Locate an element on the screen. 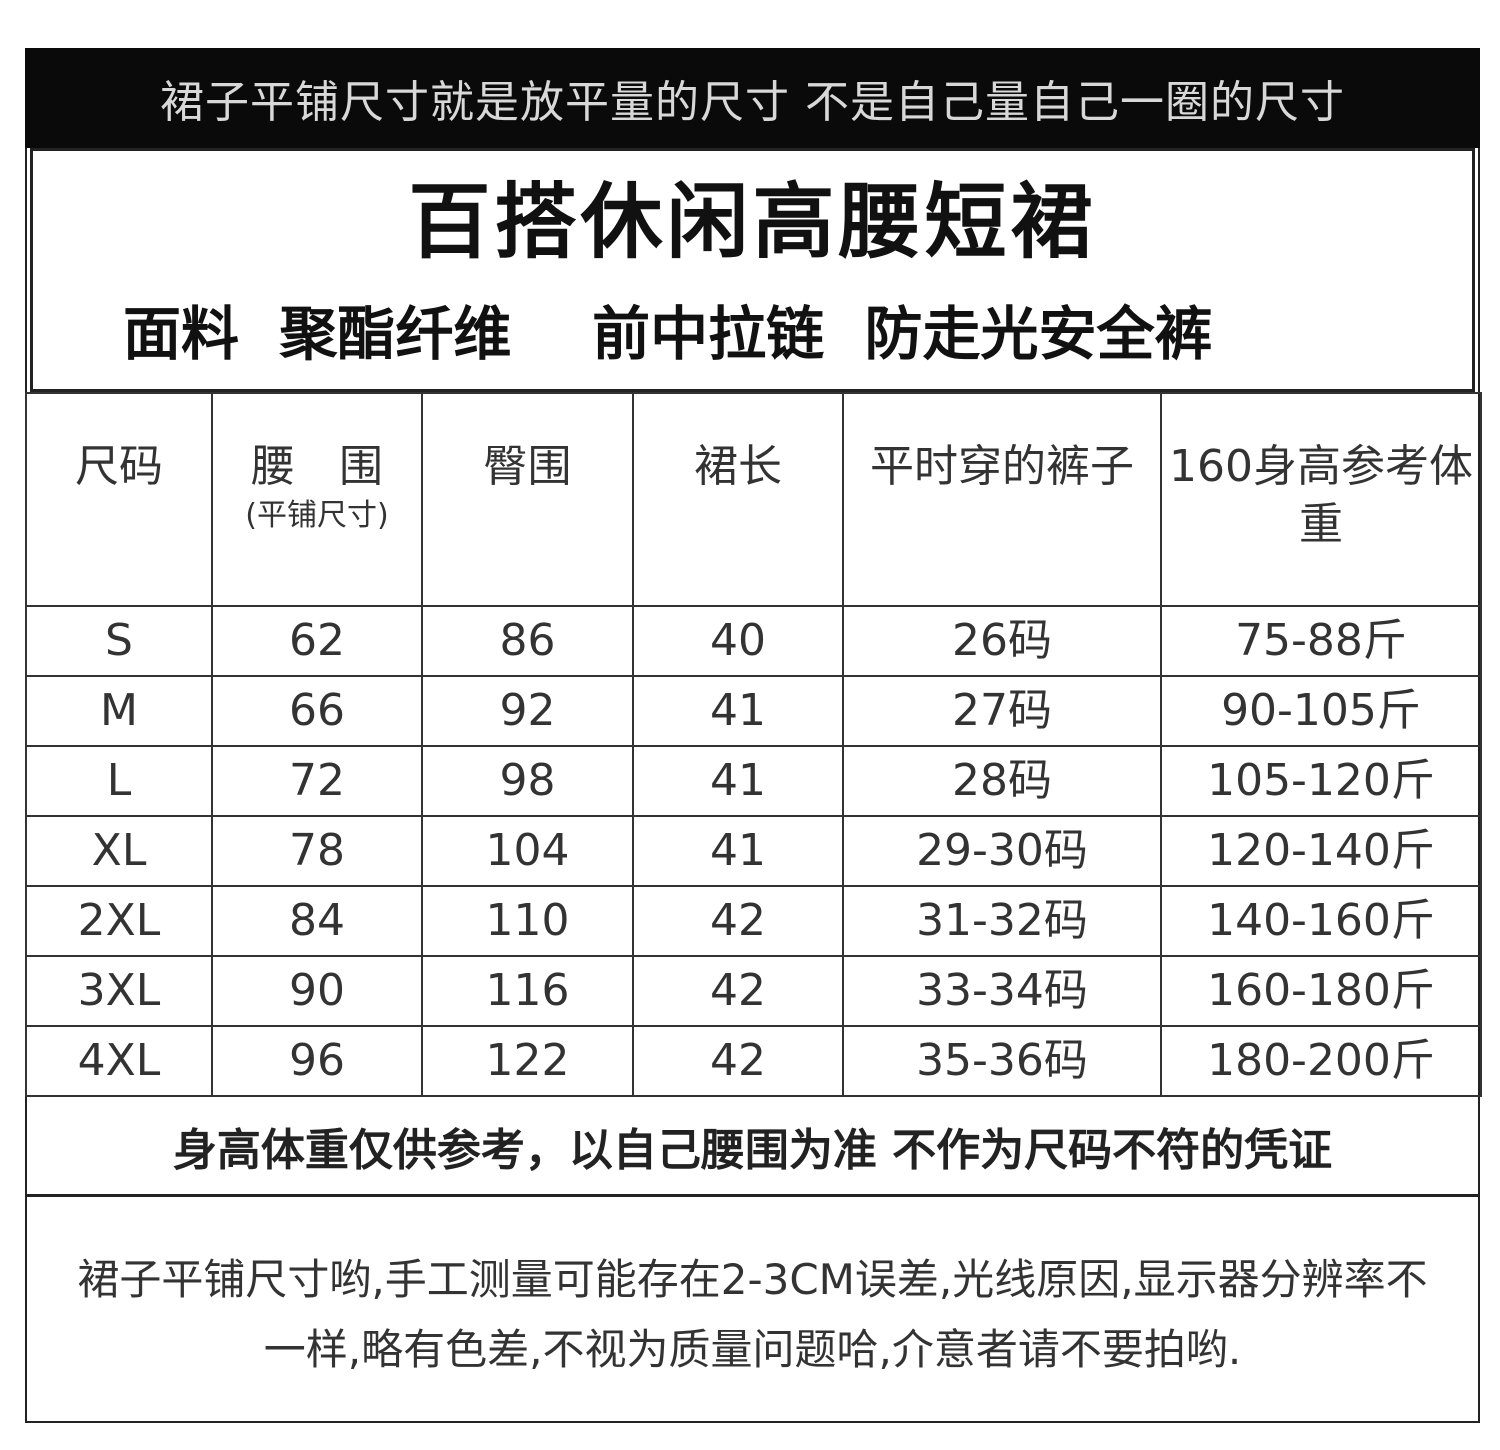  table-cell: M is located at coordinates (119, 711).